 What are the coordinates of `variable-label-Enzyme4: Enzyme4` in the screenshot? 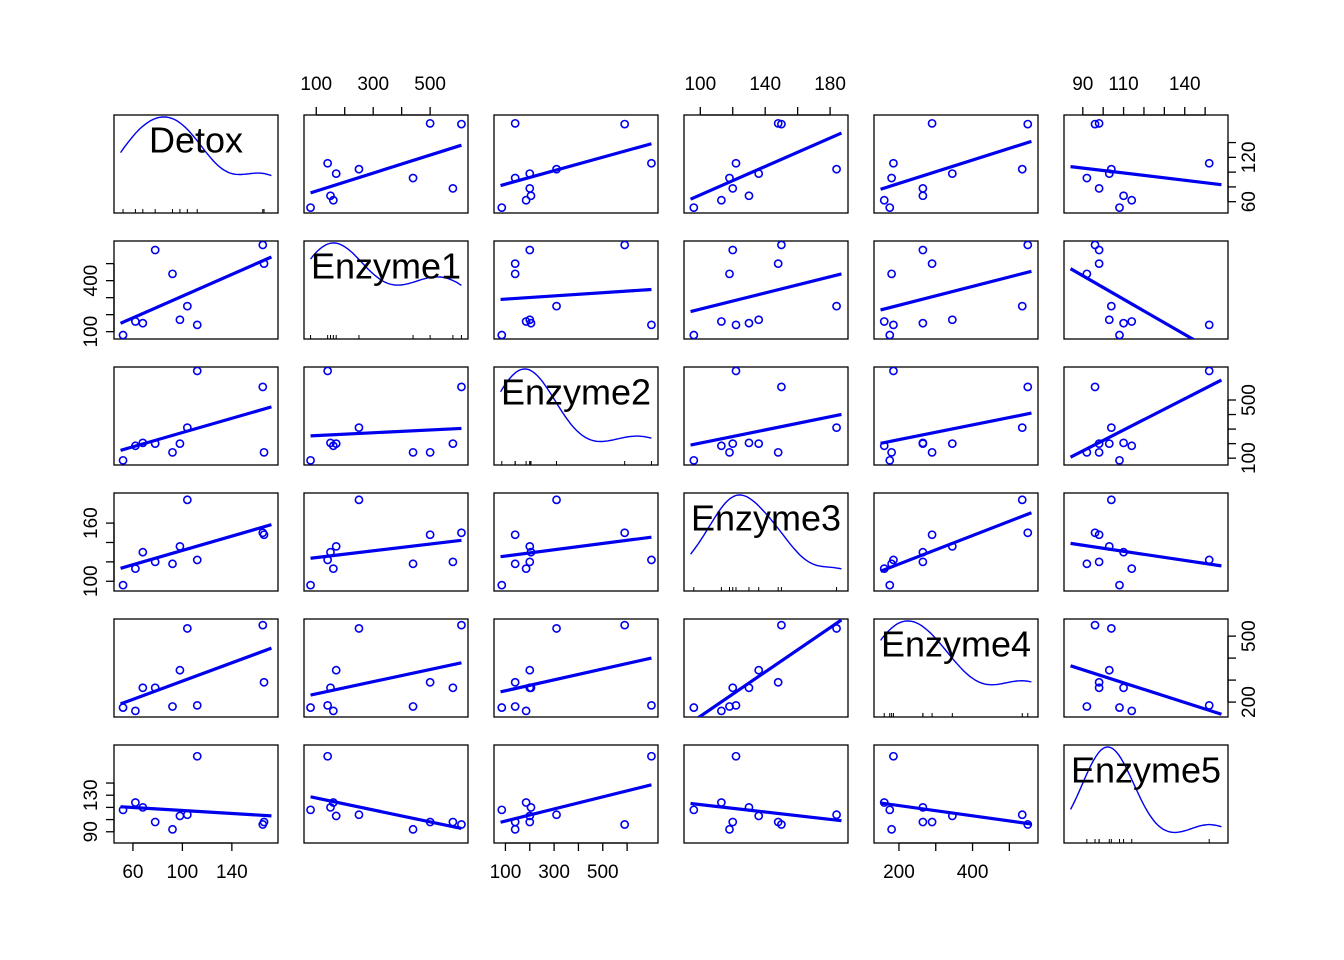 It's located at (956, 644).